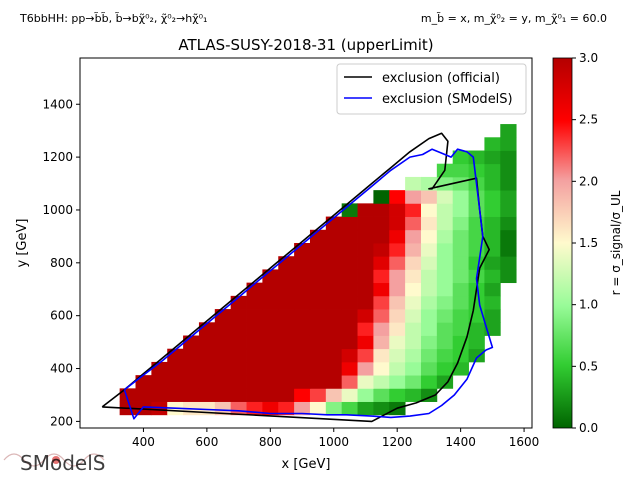  What do you see at coordinates (206, 442) in the screenshot?
I see `x-tick-label: 600` at bounding box center [206, 442].